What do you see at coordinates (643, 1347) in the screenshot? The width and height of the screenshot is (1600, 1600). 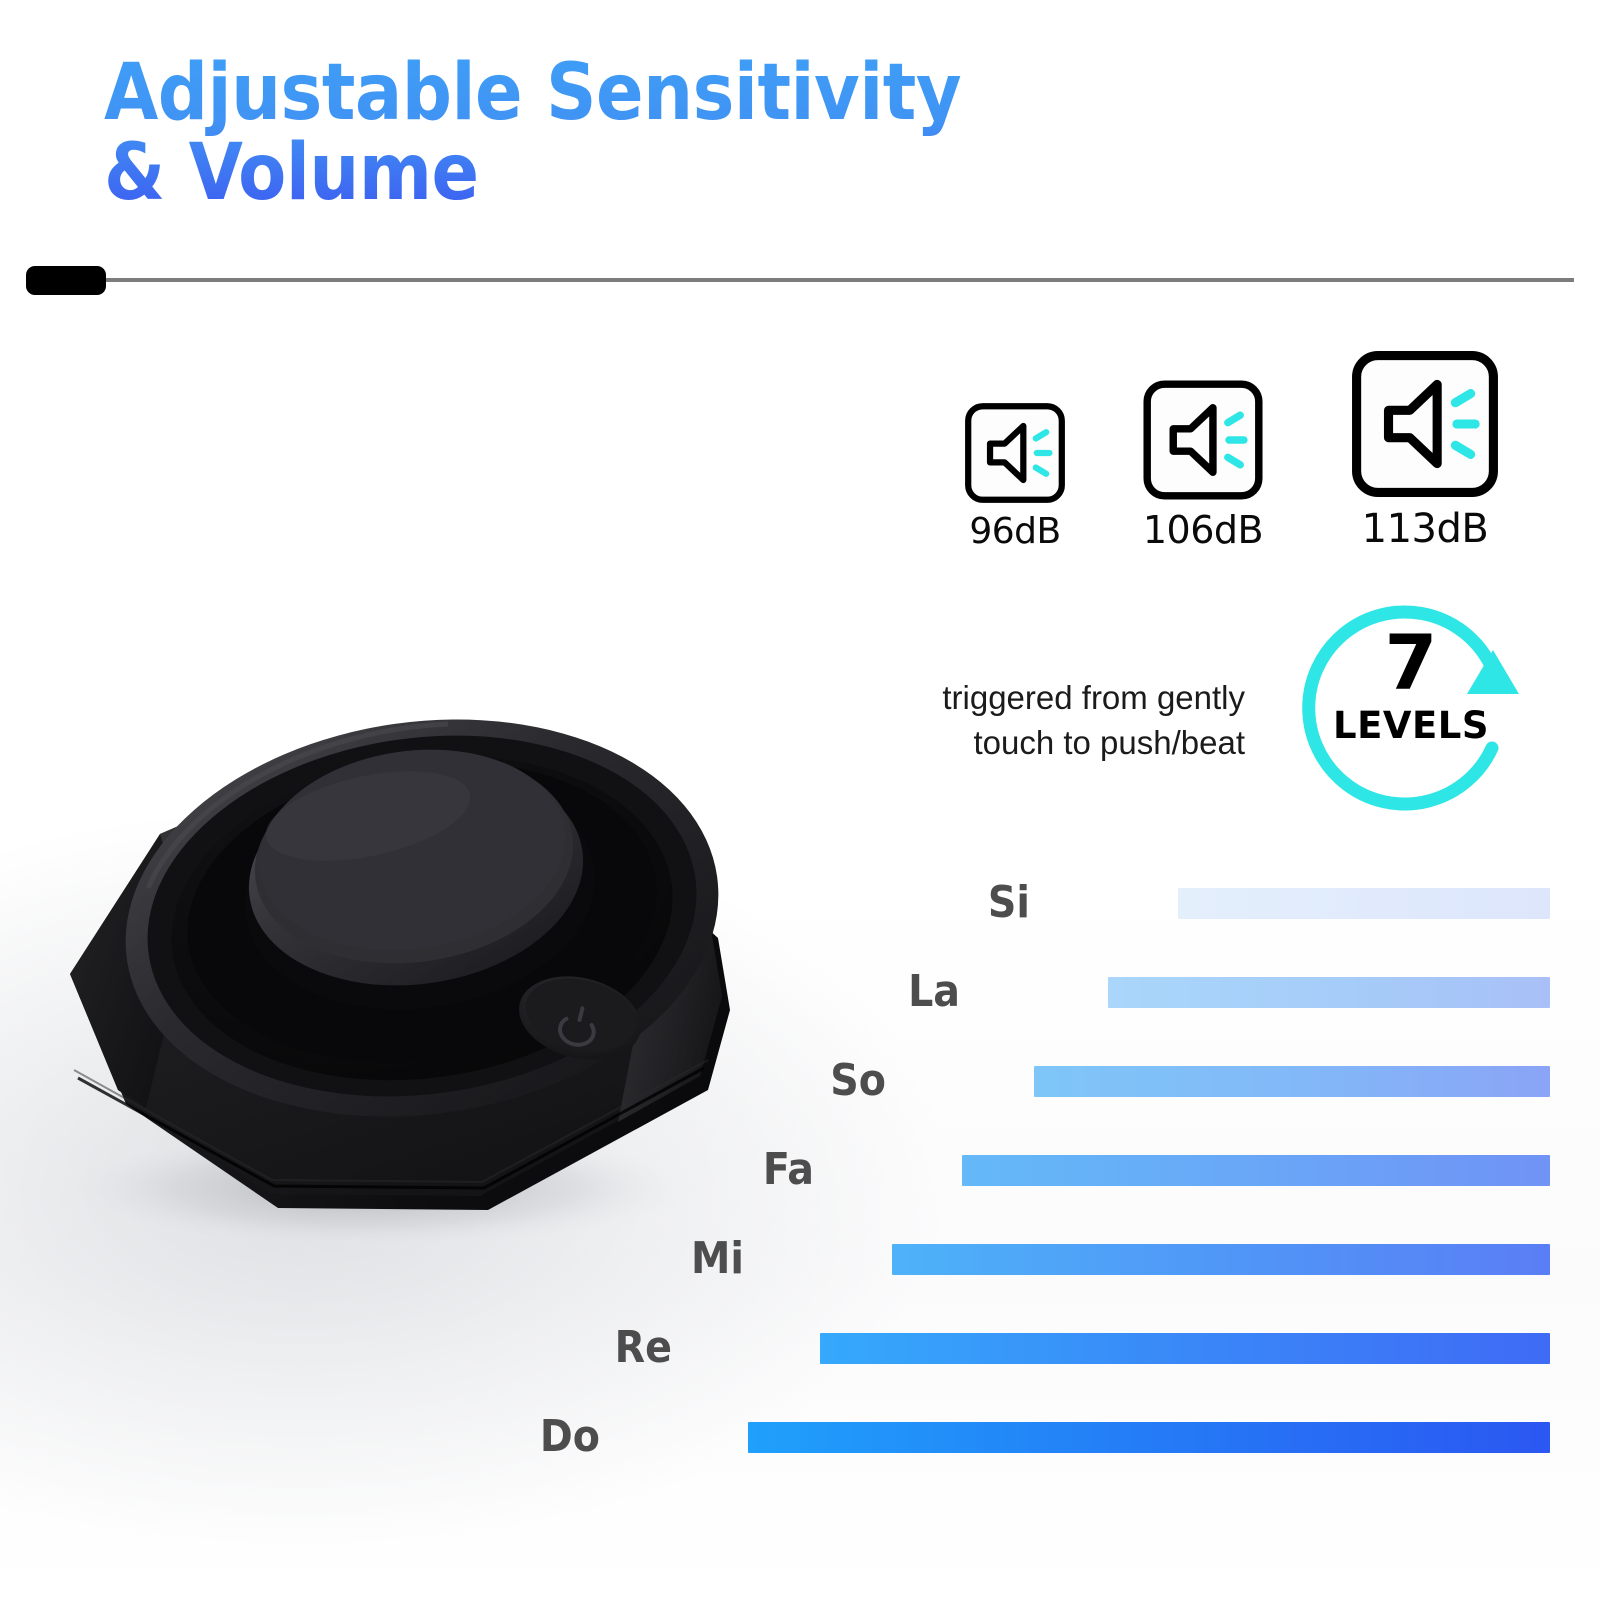 I see `bar-label-re: Re` at bounding box center [643, 1347].